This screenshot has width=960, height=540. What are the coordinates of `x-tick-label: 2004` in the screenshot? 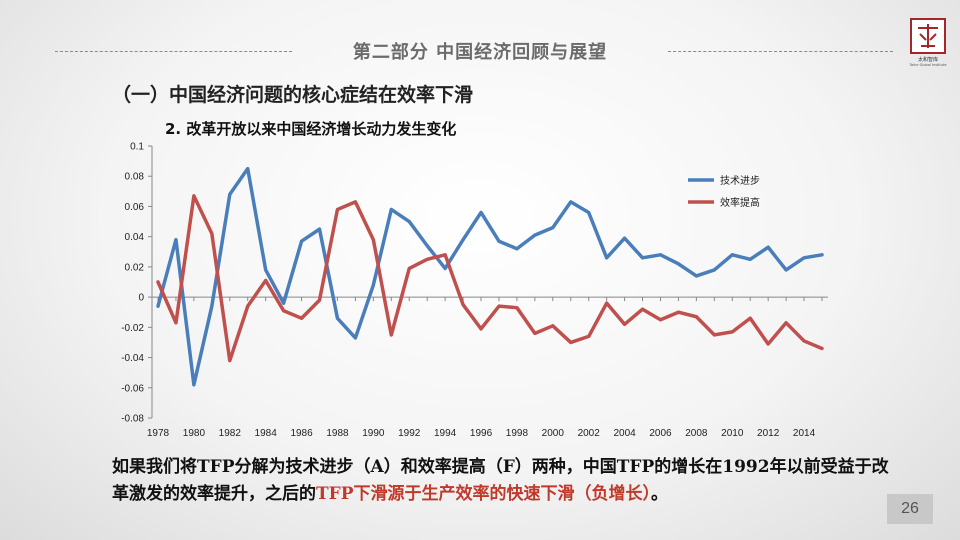 It's located at (624, 433).